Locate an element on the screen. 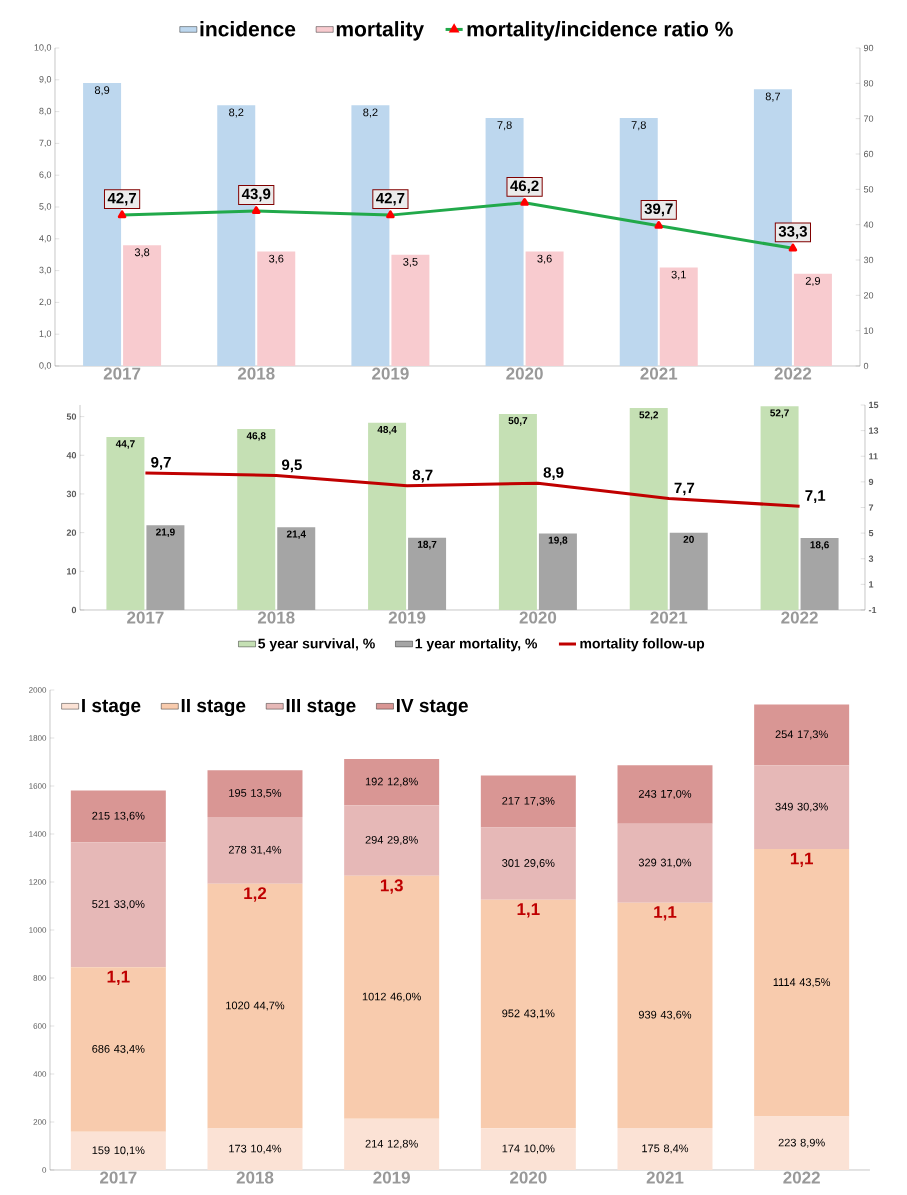  y-tick-label: 2,0 is located at coordinates (45, 302).